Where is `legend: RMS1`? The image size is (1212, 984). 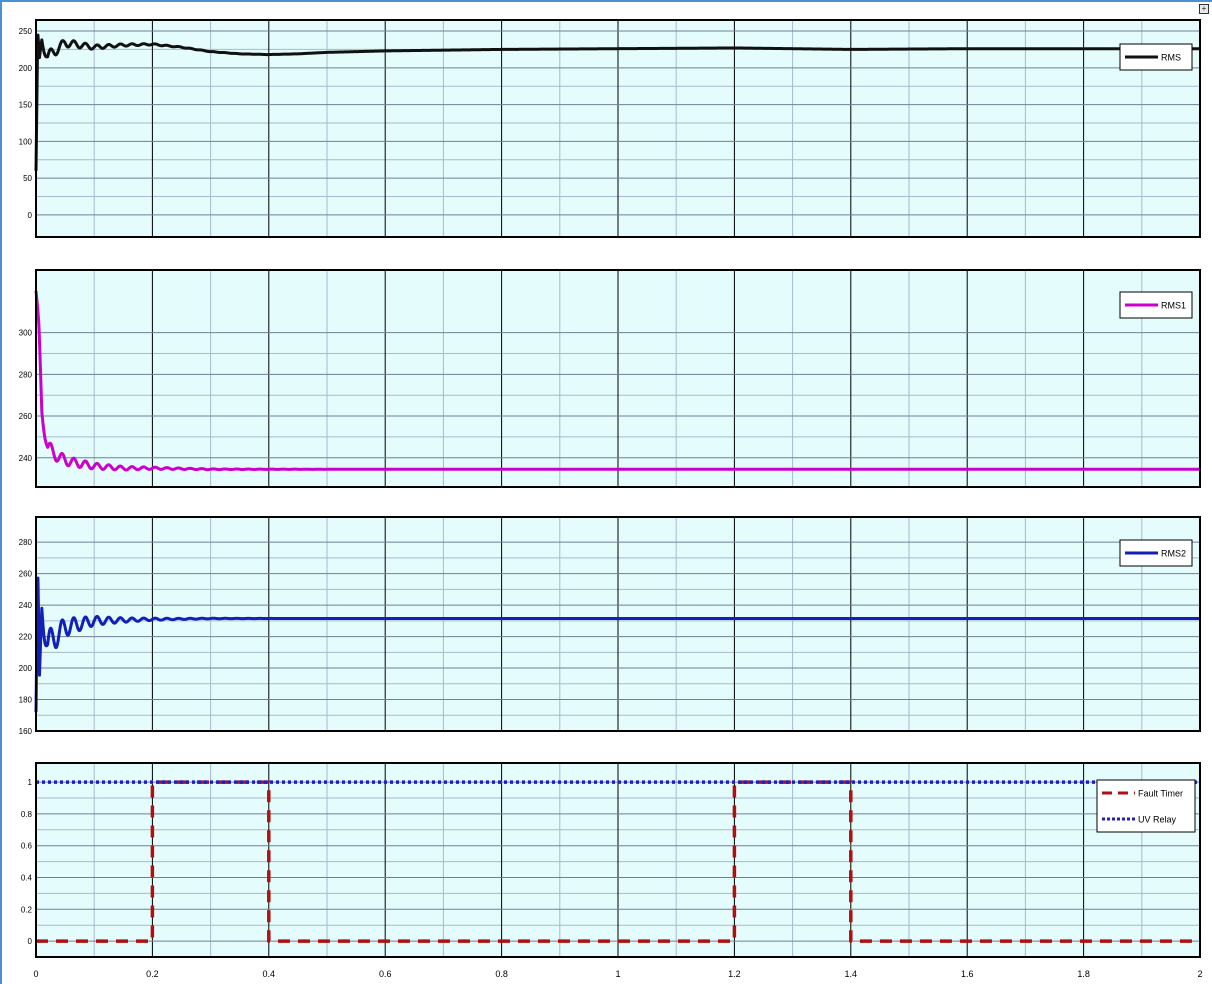
legend: RMS1 is located at coordinates (1156, 305).